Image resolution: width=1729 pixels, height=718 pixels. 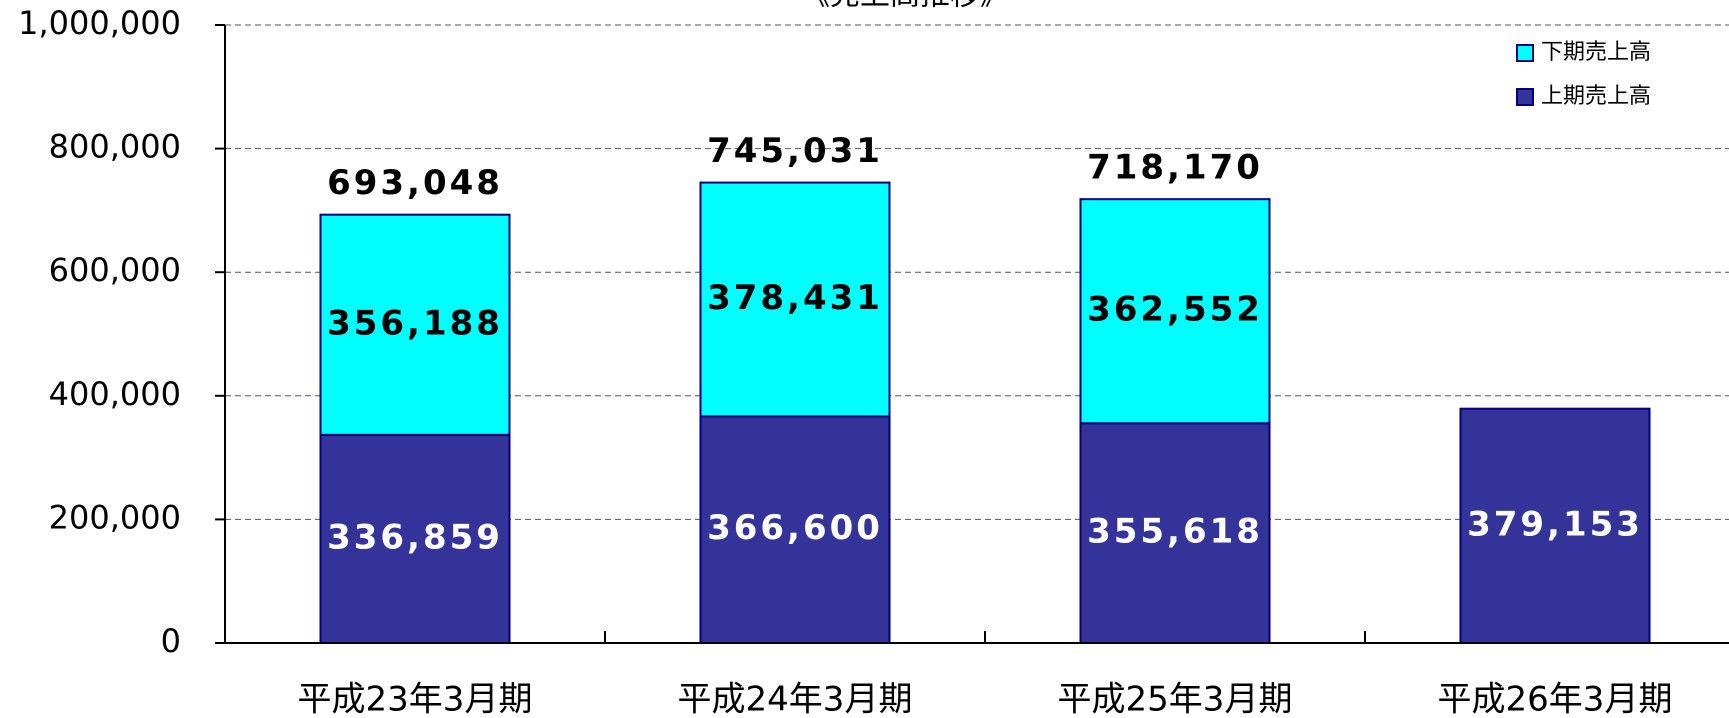 I want to click on total-label: 745,031, so click(x=795, y=151).